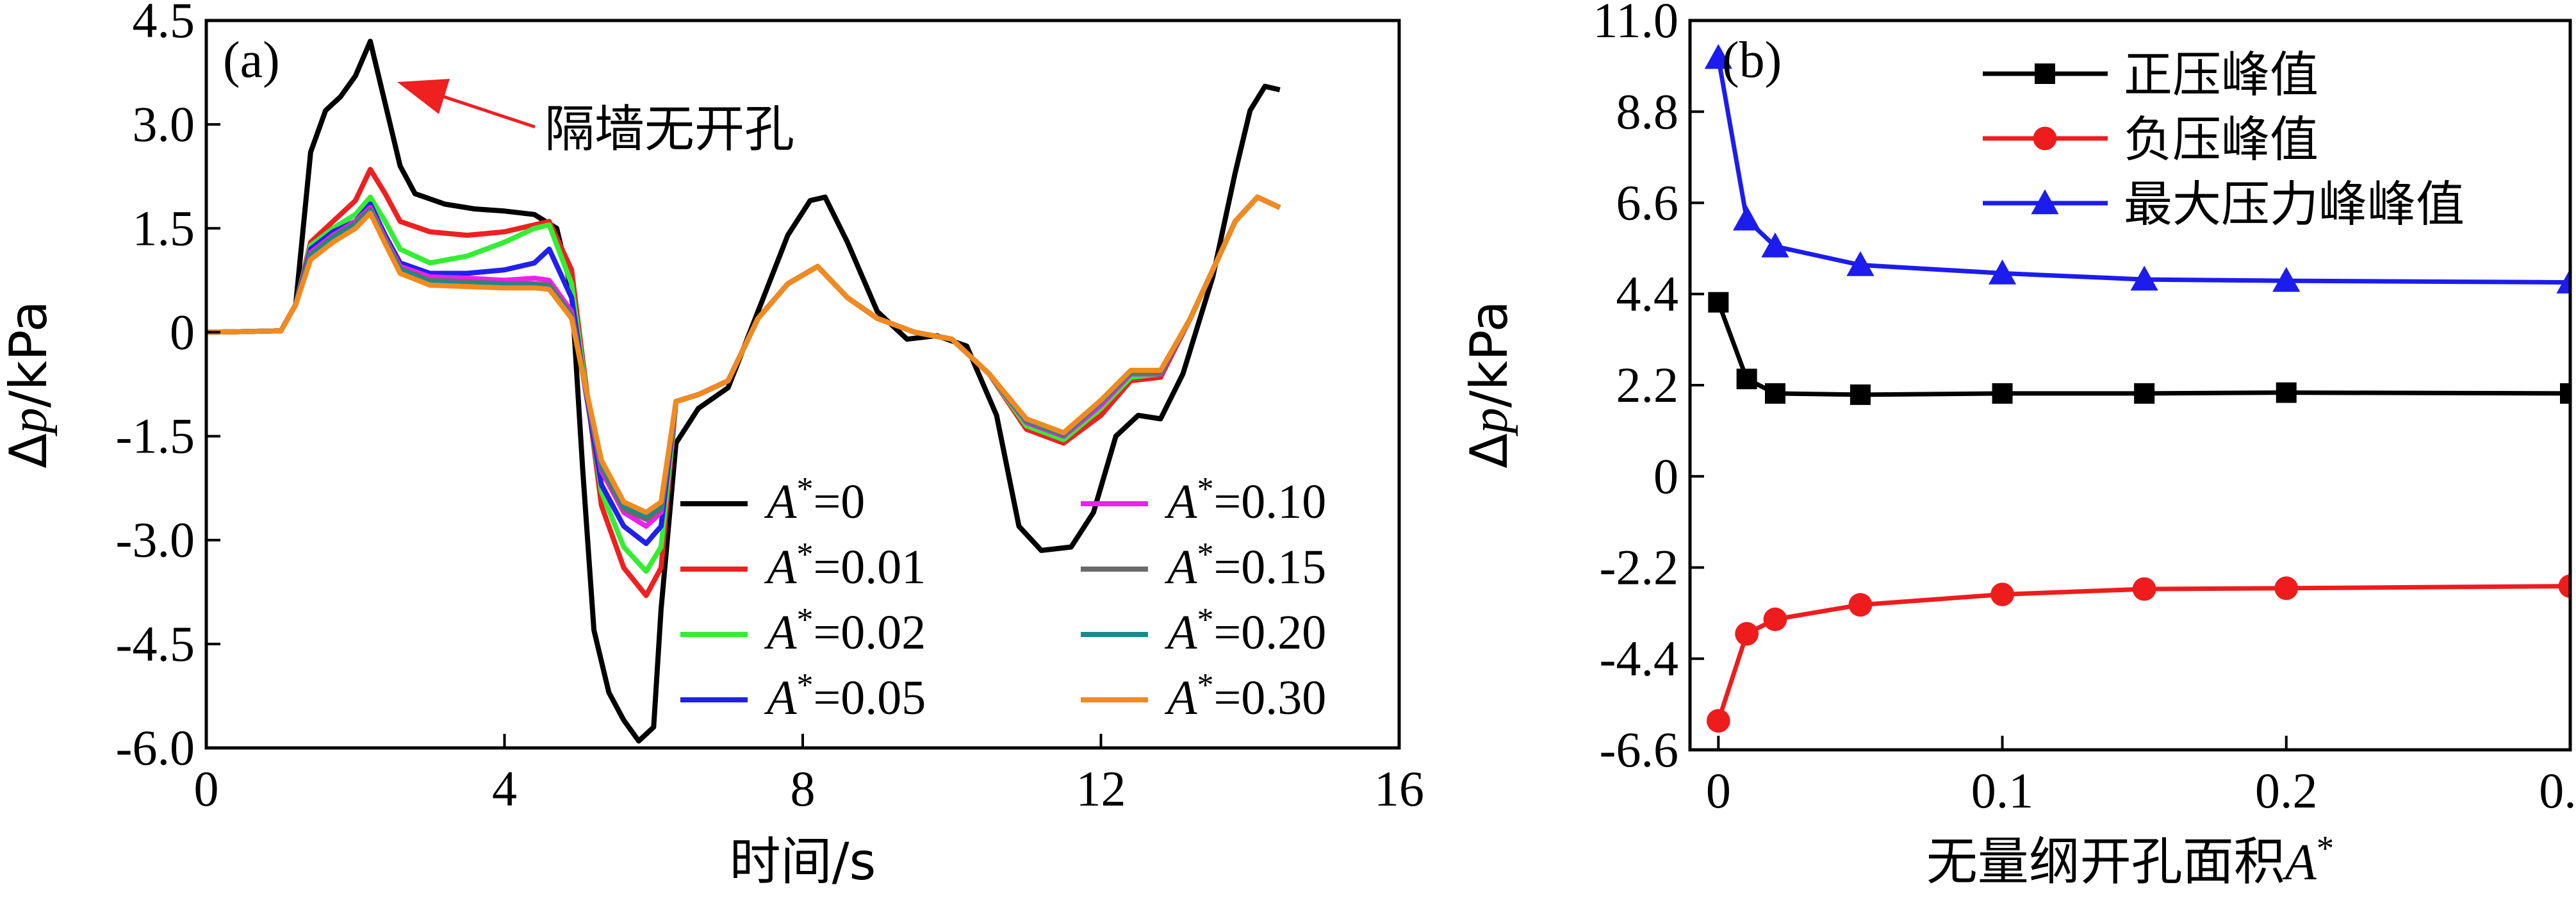  What do you see at coordinates (670, 129) in the screenshot?
I see `annotation-text: 隔墙无开孔` at bounding box center [670, 129].